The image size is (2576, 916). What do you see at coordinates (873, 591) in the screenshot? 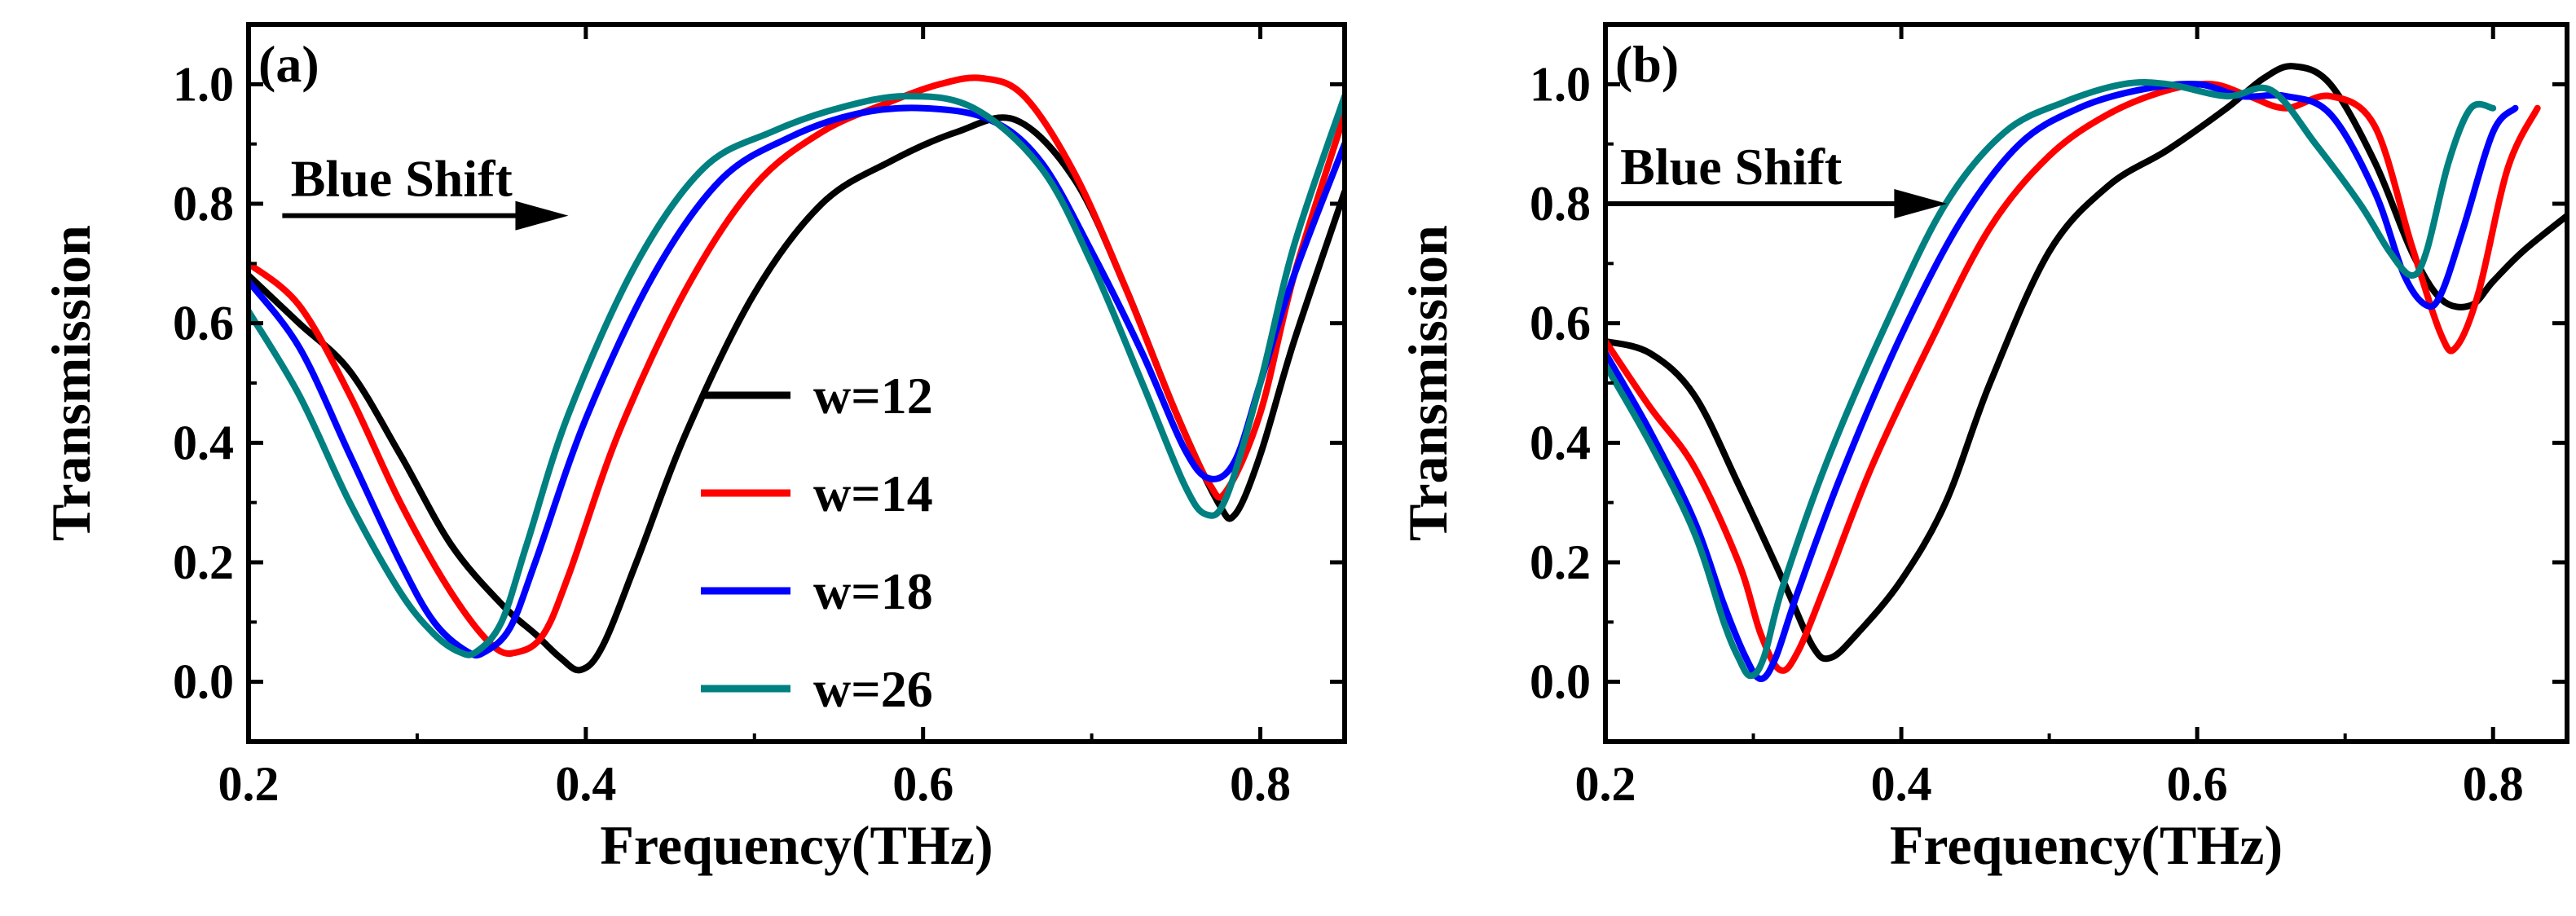
I see `legend-label-w=18: w=18` at bounding box center [873, 591].